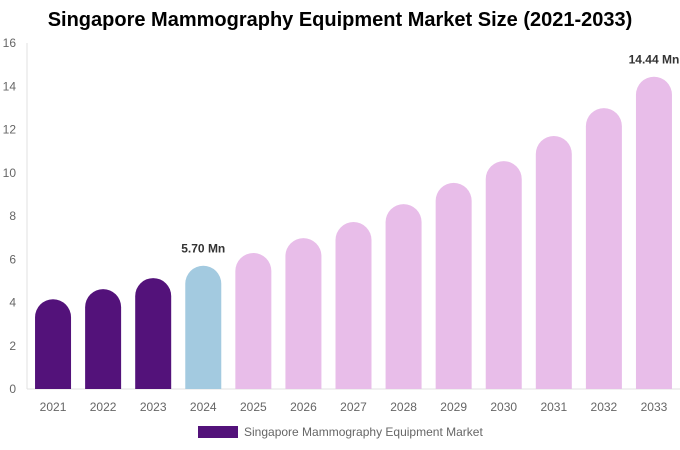  What do you see at coordinates (603, 248) in the screenshot?
I see `bar-2032` at bounding box center [603, 248].